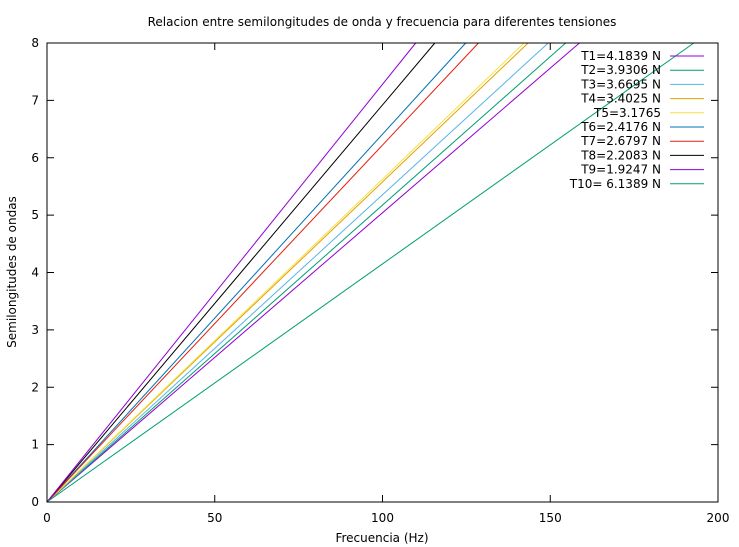 Image resolution: width=739 pixels, height=547 pixels. Describe the element at coordinates (620, 56) in the screenshot. I see `legend-label: T1=4.1839 N` at that location.